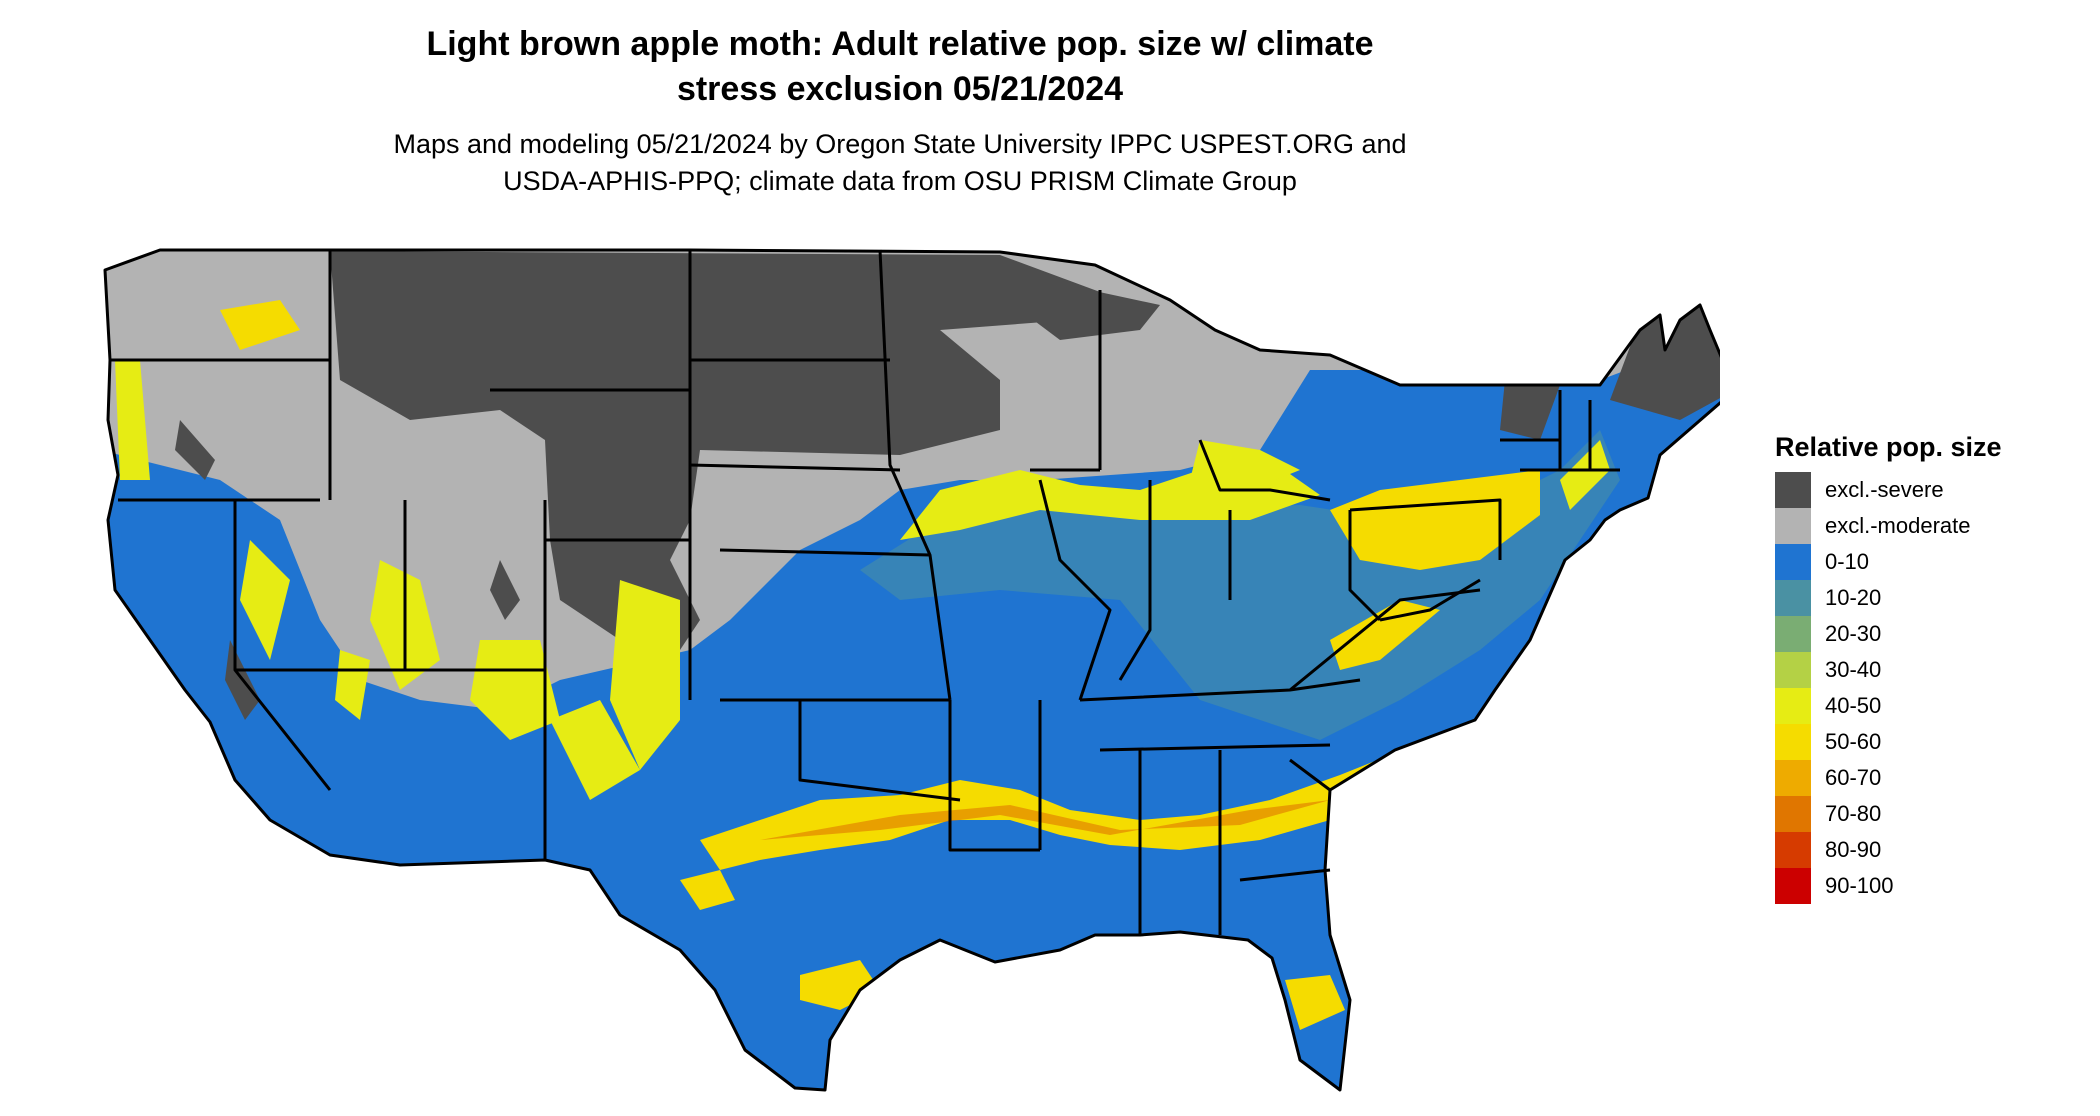 The height and width of the screenshot is (1116, 2100). What do you see at coordinates (1925, 562) in the screenshot?
I see `legend-item: 0-10` at bounding box center [1925, 562].